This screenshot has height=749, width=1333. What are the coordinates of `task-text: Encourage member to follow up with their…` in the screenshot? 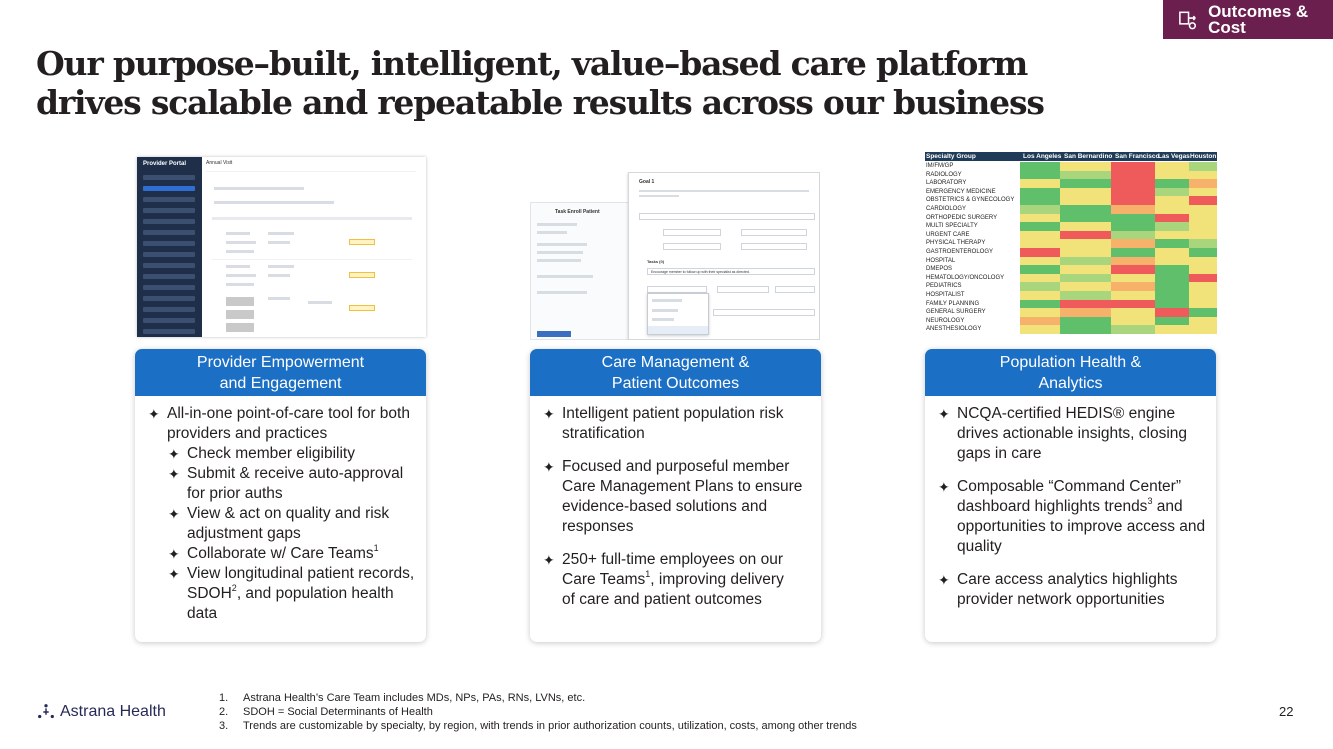 It's located at (700, 272).